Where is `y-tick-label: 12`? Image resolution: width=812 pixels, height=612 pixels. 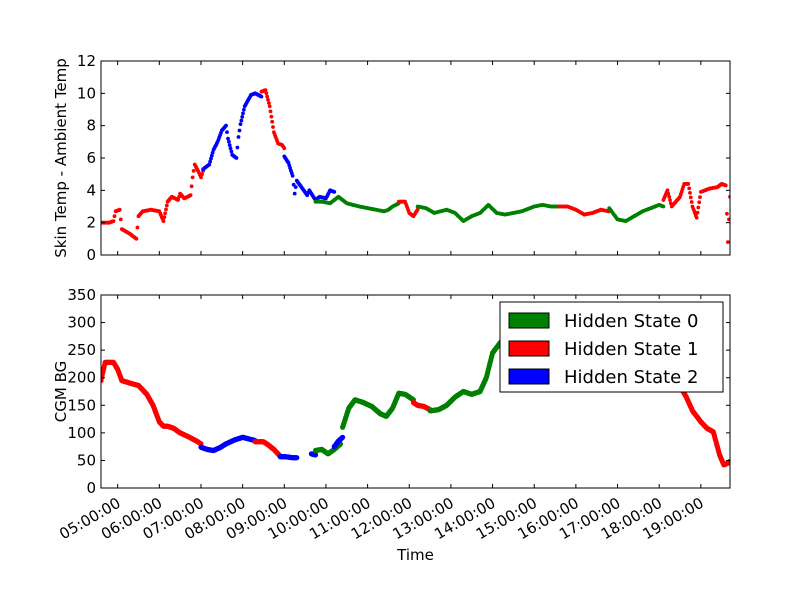
y-tick-label: 12 is located at coordinates (86, 61).